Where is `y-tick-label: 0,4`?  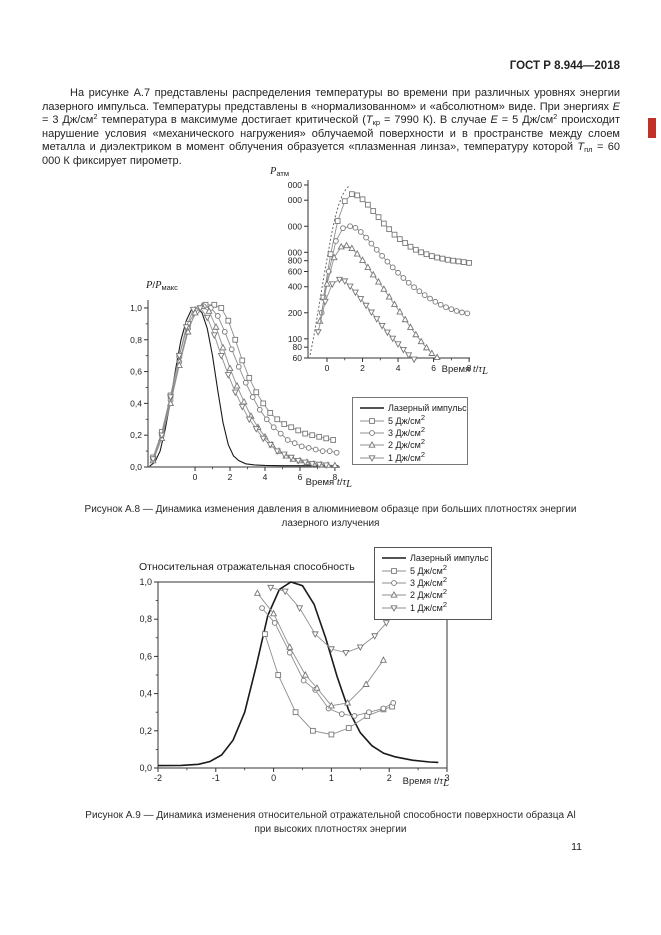 y-tick-label: 0,4 is located at coordinates (146, 694).